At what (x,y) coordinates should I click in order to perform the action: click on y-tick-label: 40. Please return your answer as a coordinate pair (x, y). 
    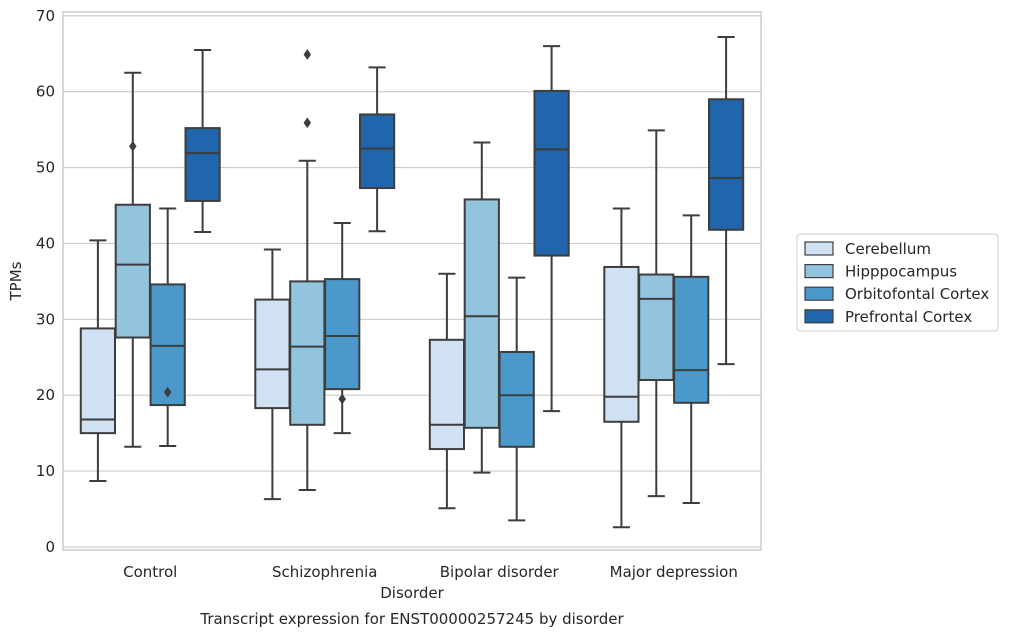
    Looking at the image, I should click on (45, 243).